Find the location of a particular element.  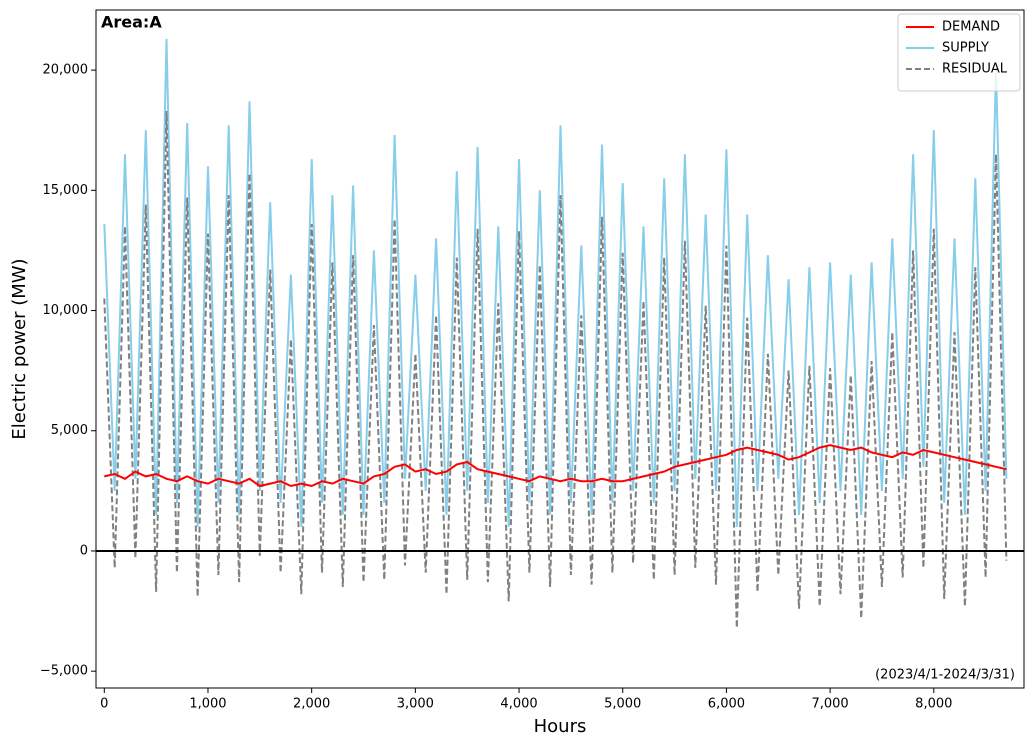

area-annotation: Area:A is located at coordinates (131, 22).